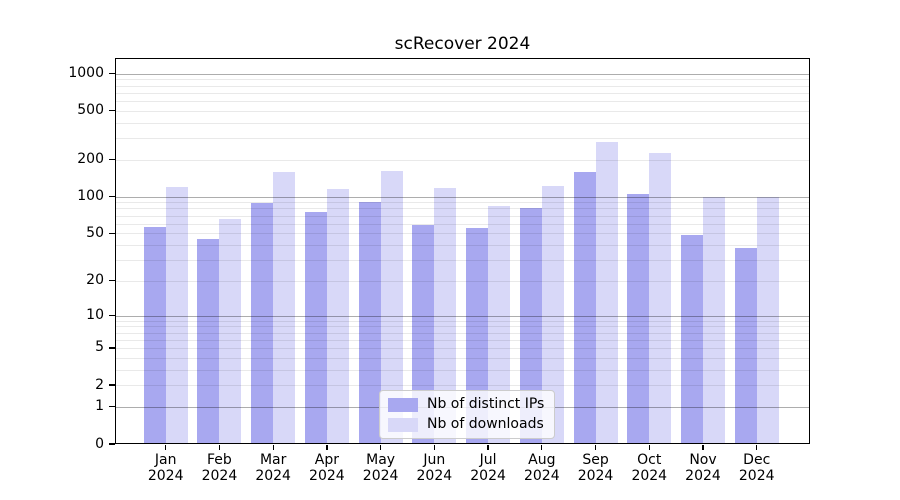 This screenshot has width=900, height=500. Describe the element at coordinates (391, 307) in the screenshot. I see `bar-downloads-may` at that location.